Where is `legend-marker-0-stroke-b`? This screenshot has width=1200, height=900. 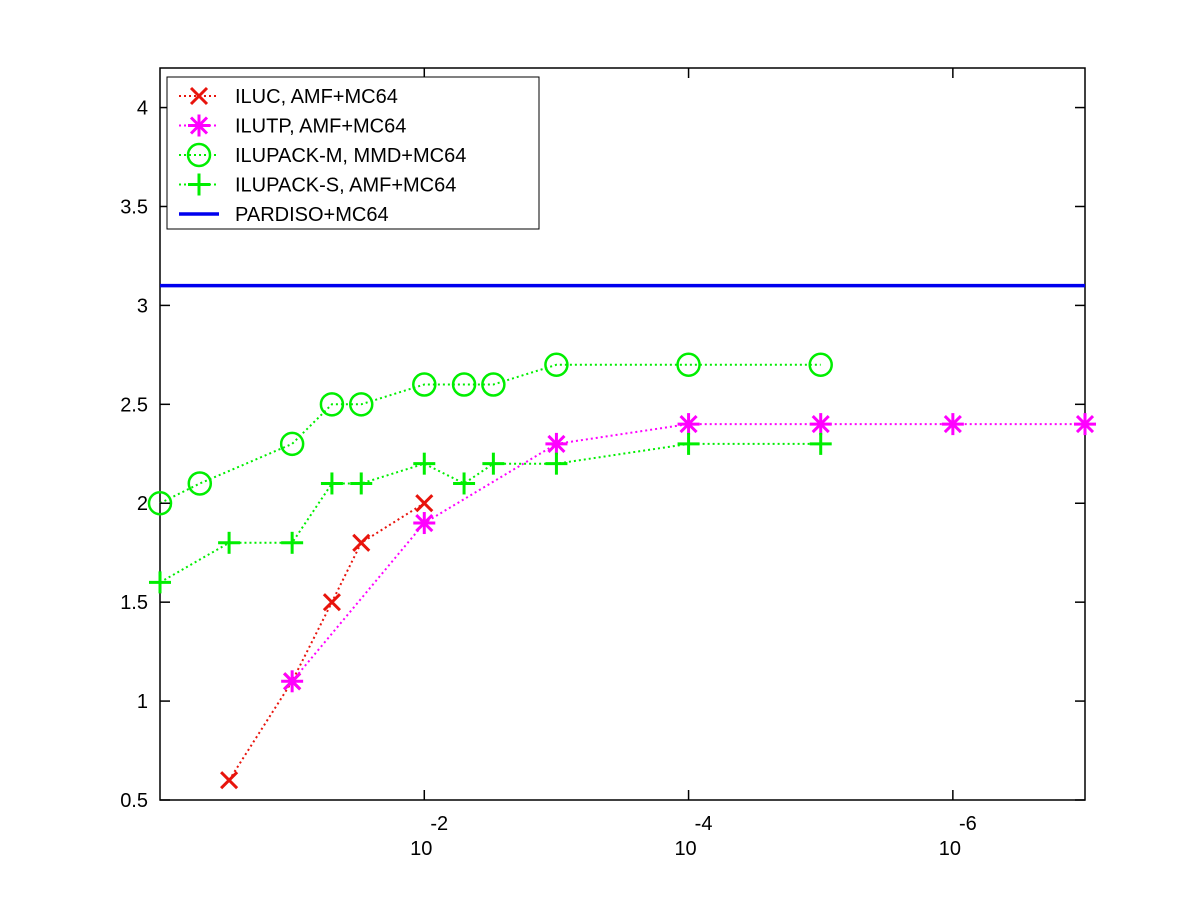 legend-marker-0-stroke-b is located at coordinates (199, 96).